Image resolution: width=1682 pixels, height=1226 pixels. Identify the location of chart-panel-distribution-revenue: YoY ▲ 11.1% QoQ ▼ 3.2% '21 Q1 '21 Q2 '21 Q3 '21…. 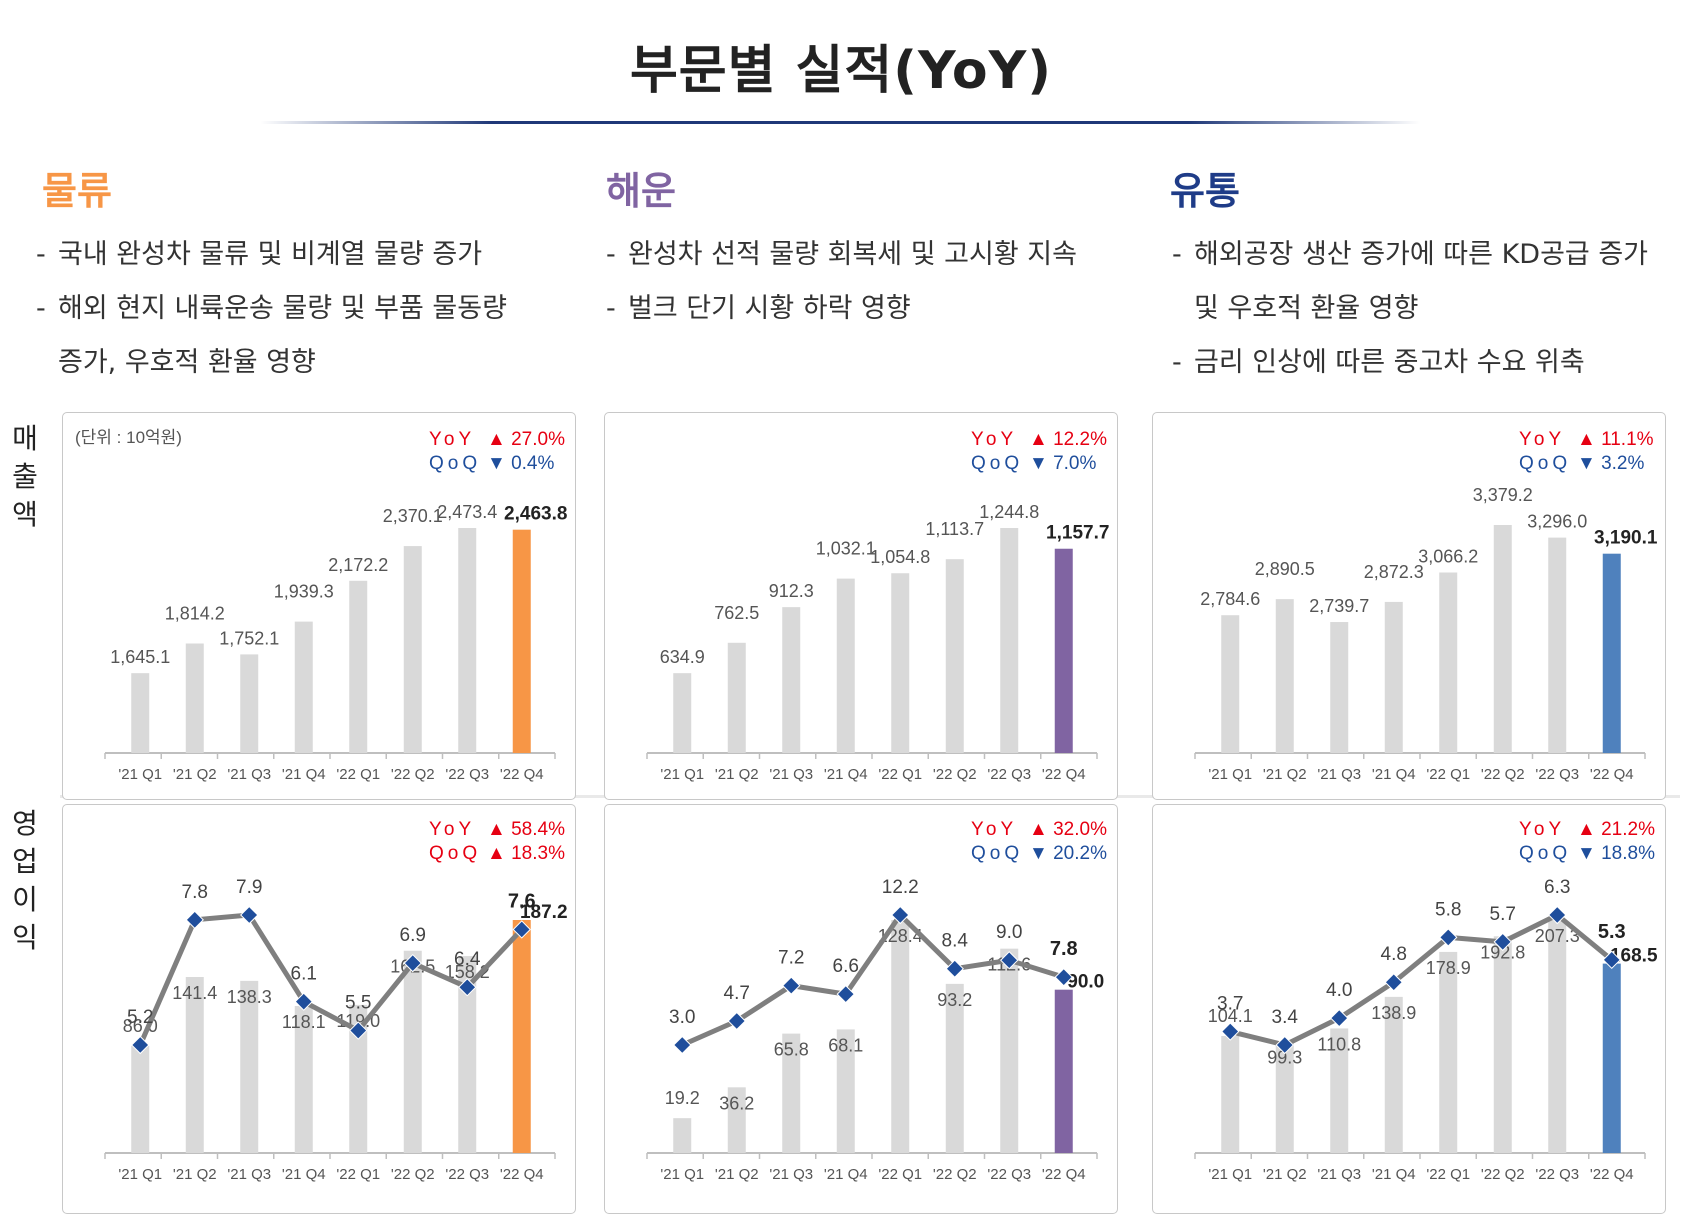
(1409, 606).